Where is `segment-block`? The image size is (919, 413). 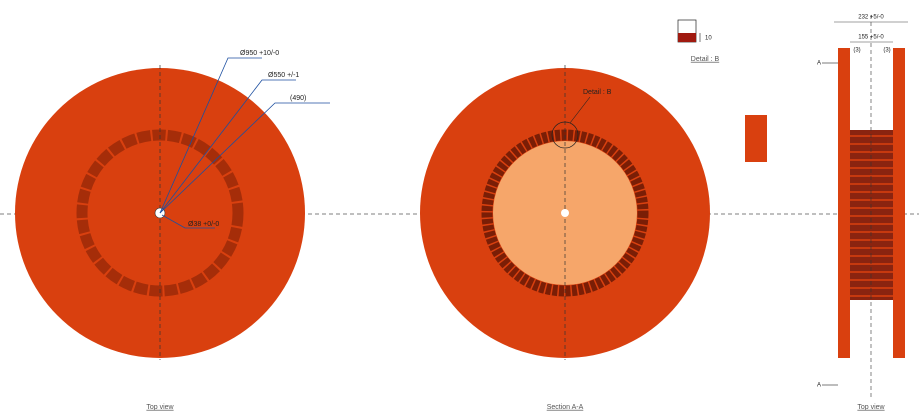
segment-block is located at coordinates (756, 138).